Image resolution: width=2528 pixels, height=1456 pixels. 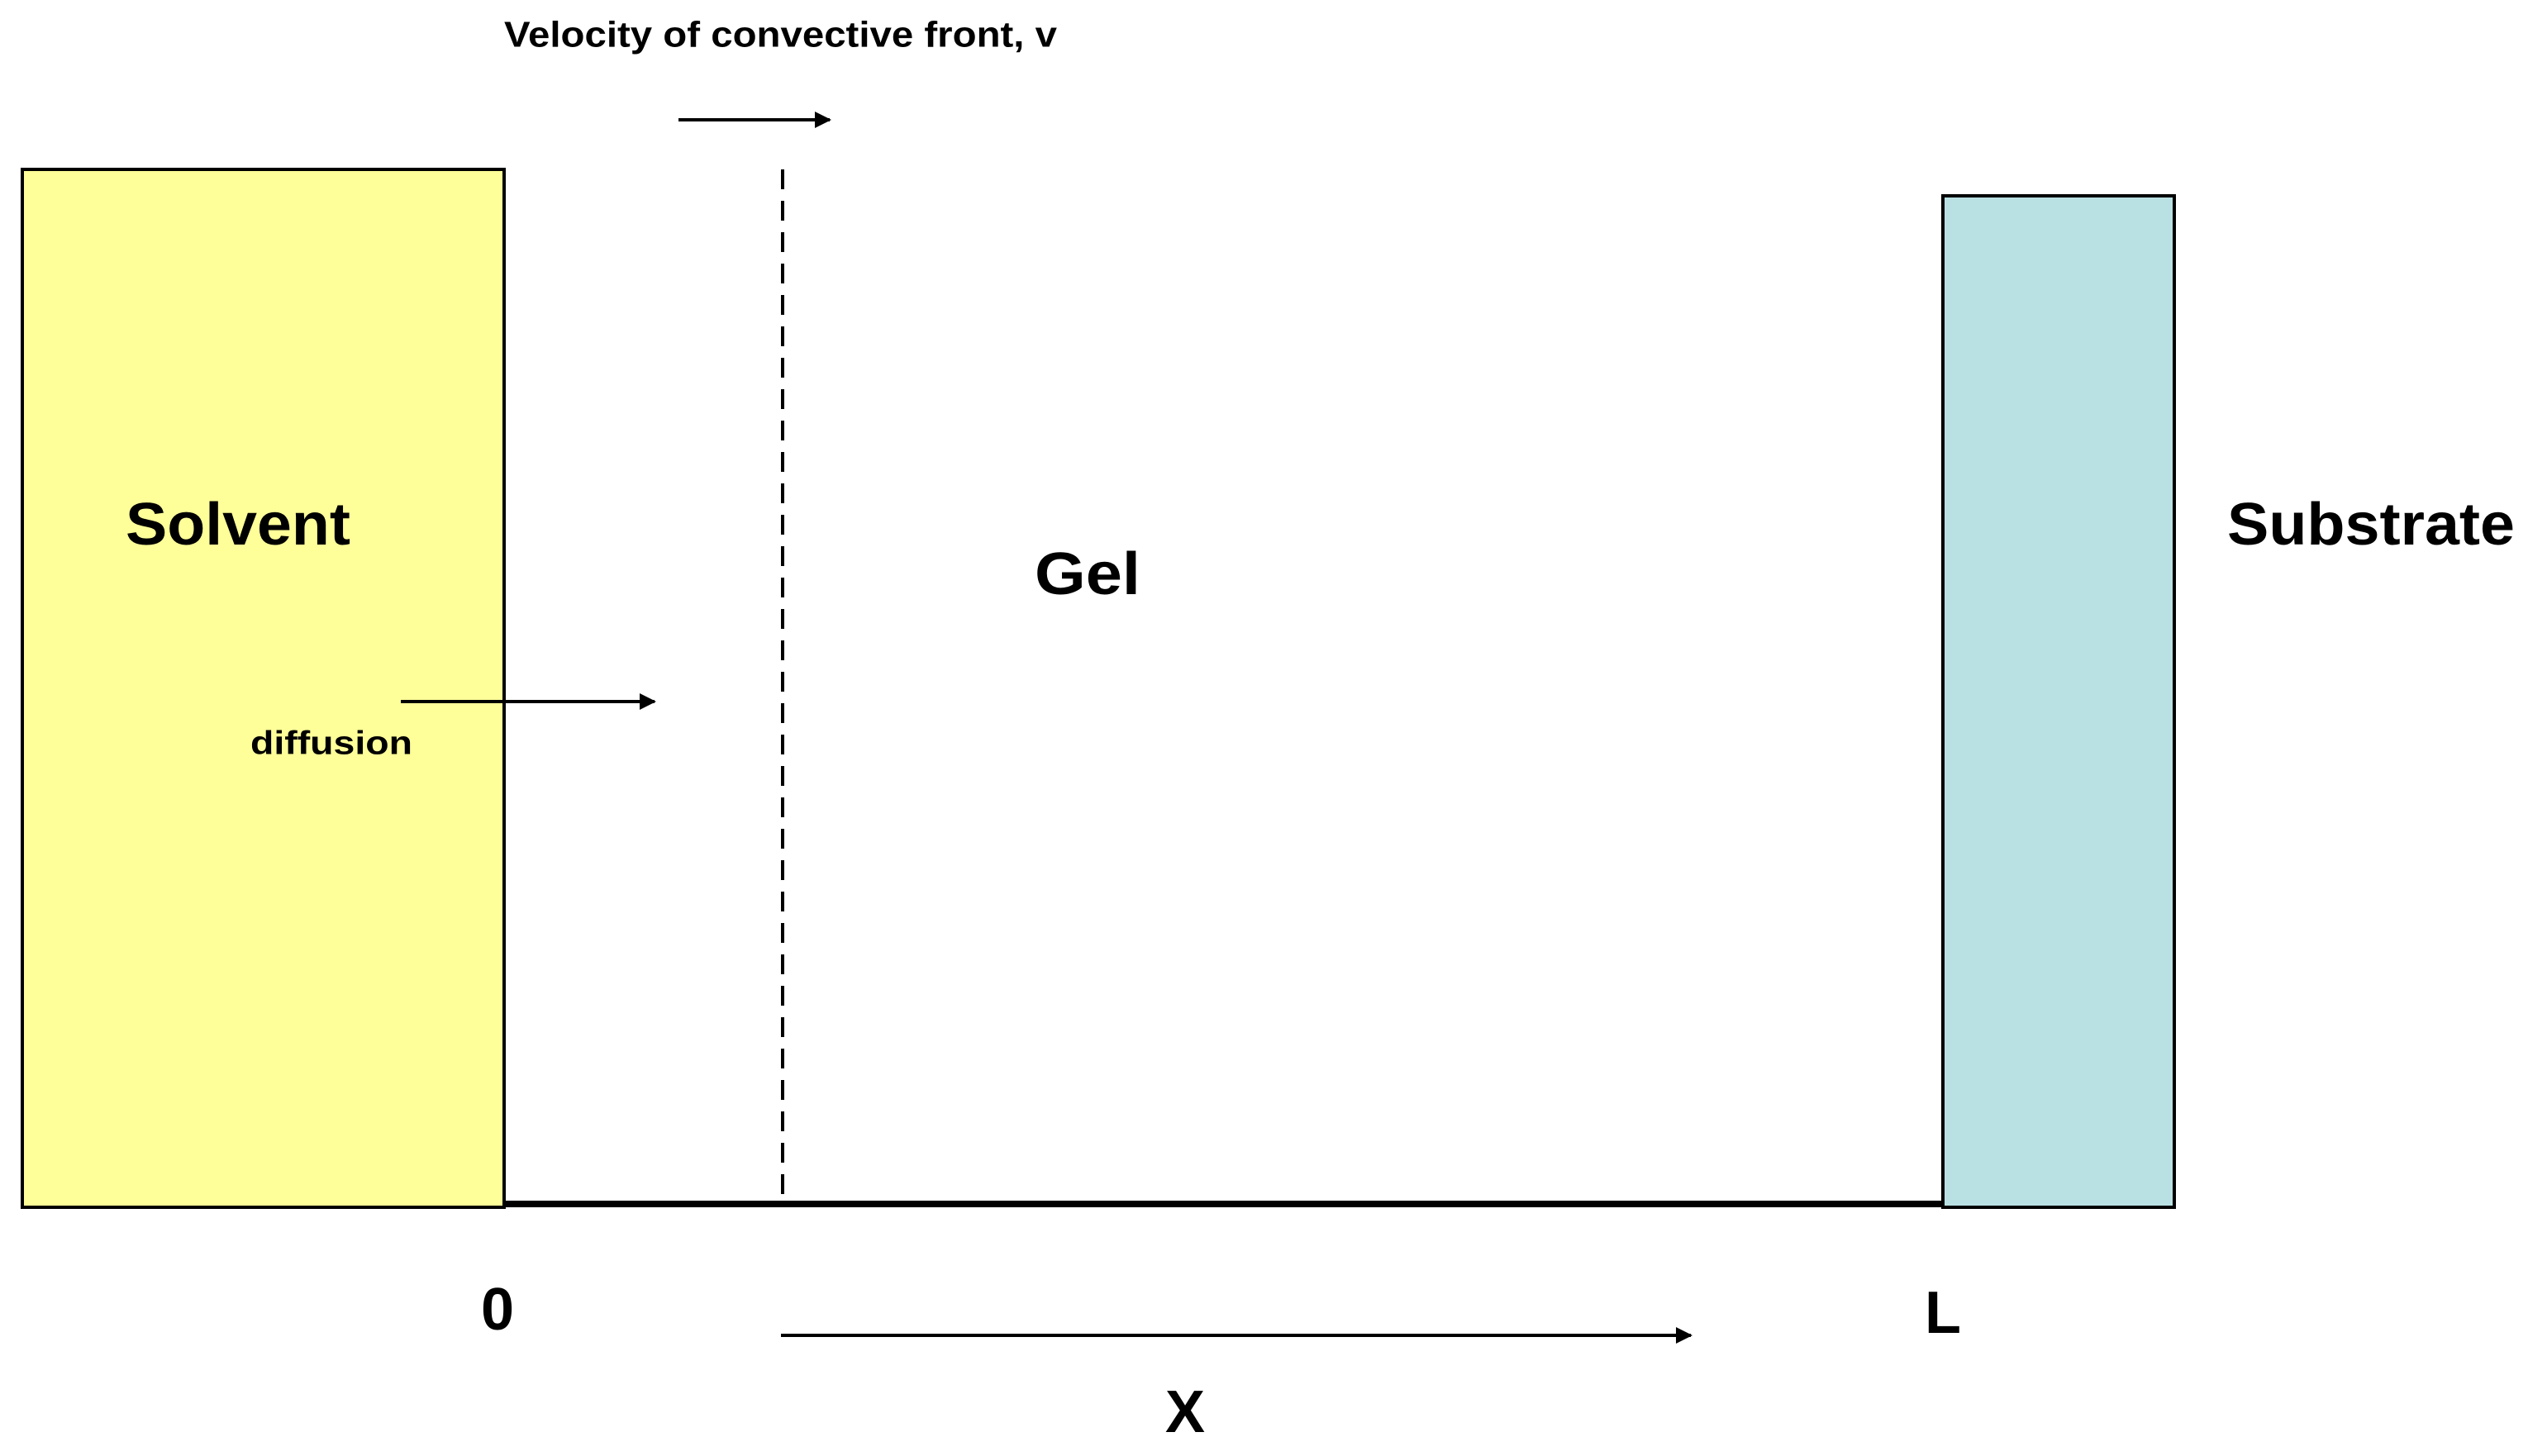 What do you see at coordinates (781, 35) in the screenshot?
I see `velocity-label: Velocity of convective front, v` at bounding box center [781, 35].